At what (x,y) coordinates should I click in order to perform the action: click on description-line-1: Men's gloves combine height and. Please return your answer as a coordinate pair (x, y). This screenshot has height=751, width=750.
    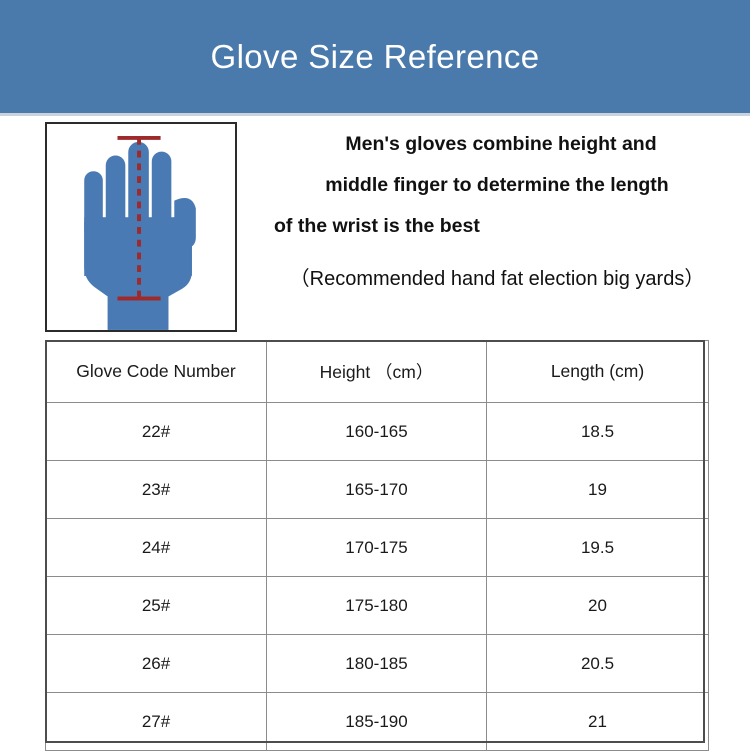
    Looking at the image, I should click on (501, 144).